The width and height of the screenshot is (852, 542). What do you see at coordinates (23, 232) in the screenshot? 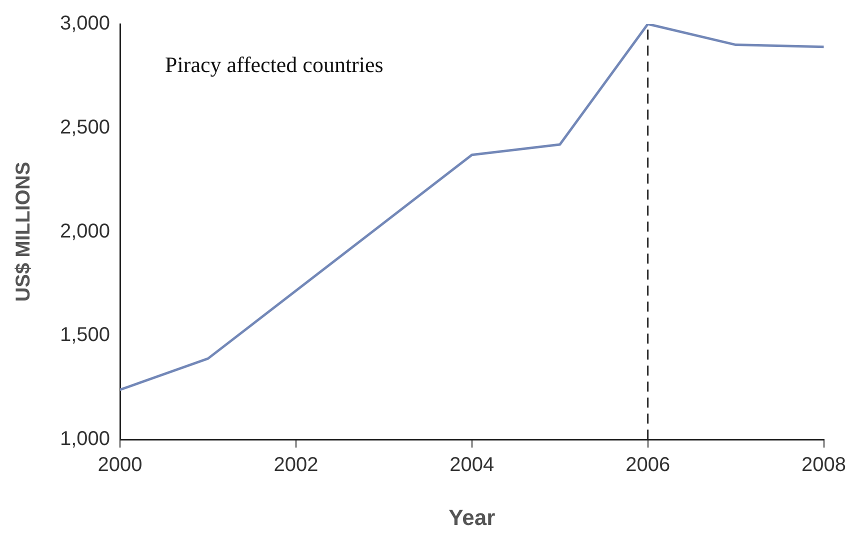
I see `y-axis-title: US$ MILLIONS` at bounding box center [23, 232].